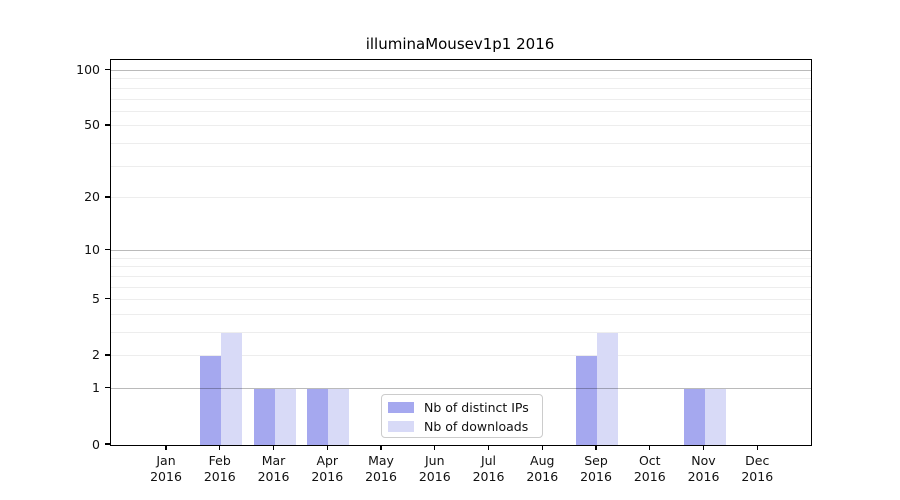  Describe the element at coordinates (339, 416) in the screenshot. I see `bar-apr-series1` at that location.